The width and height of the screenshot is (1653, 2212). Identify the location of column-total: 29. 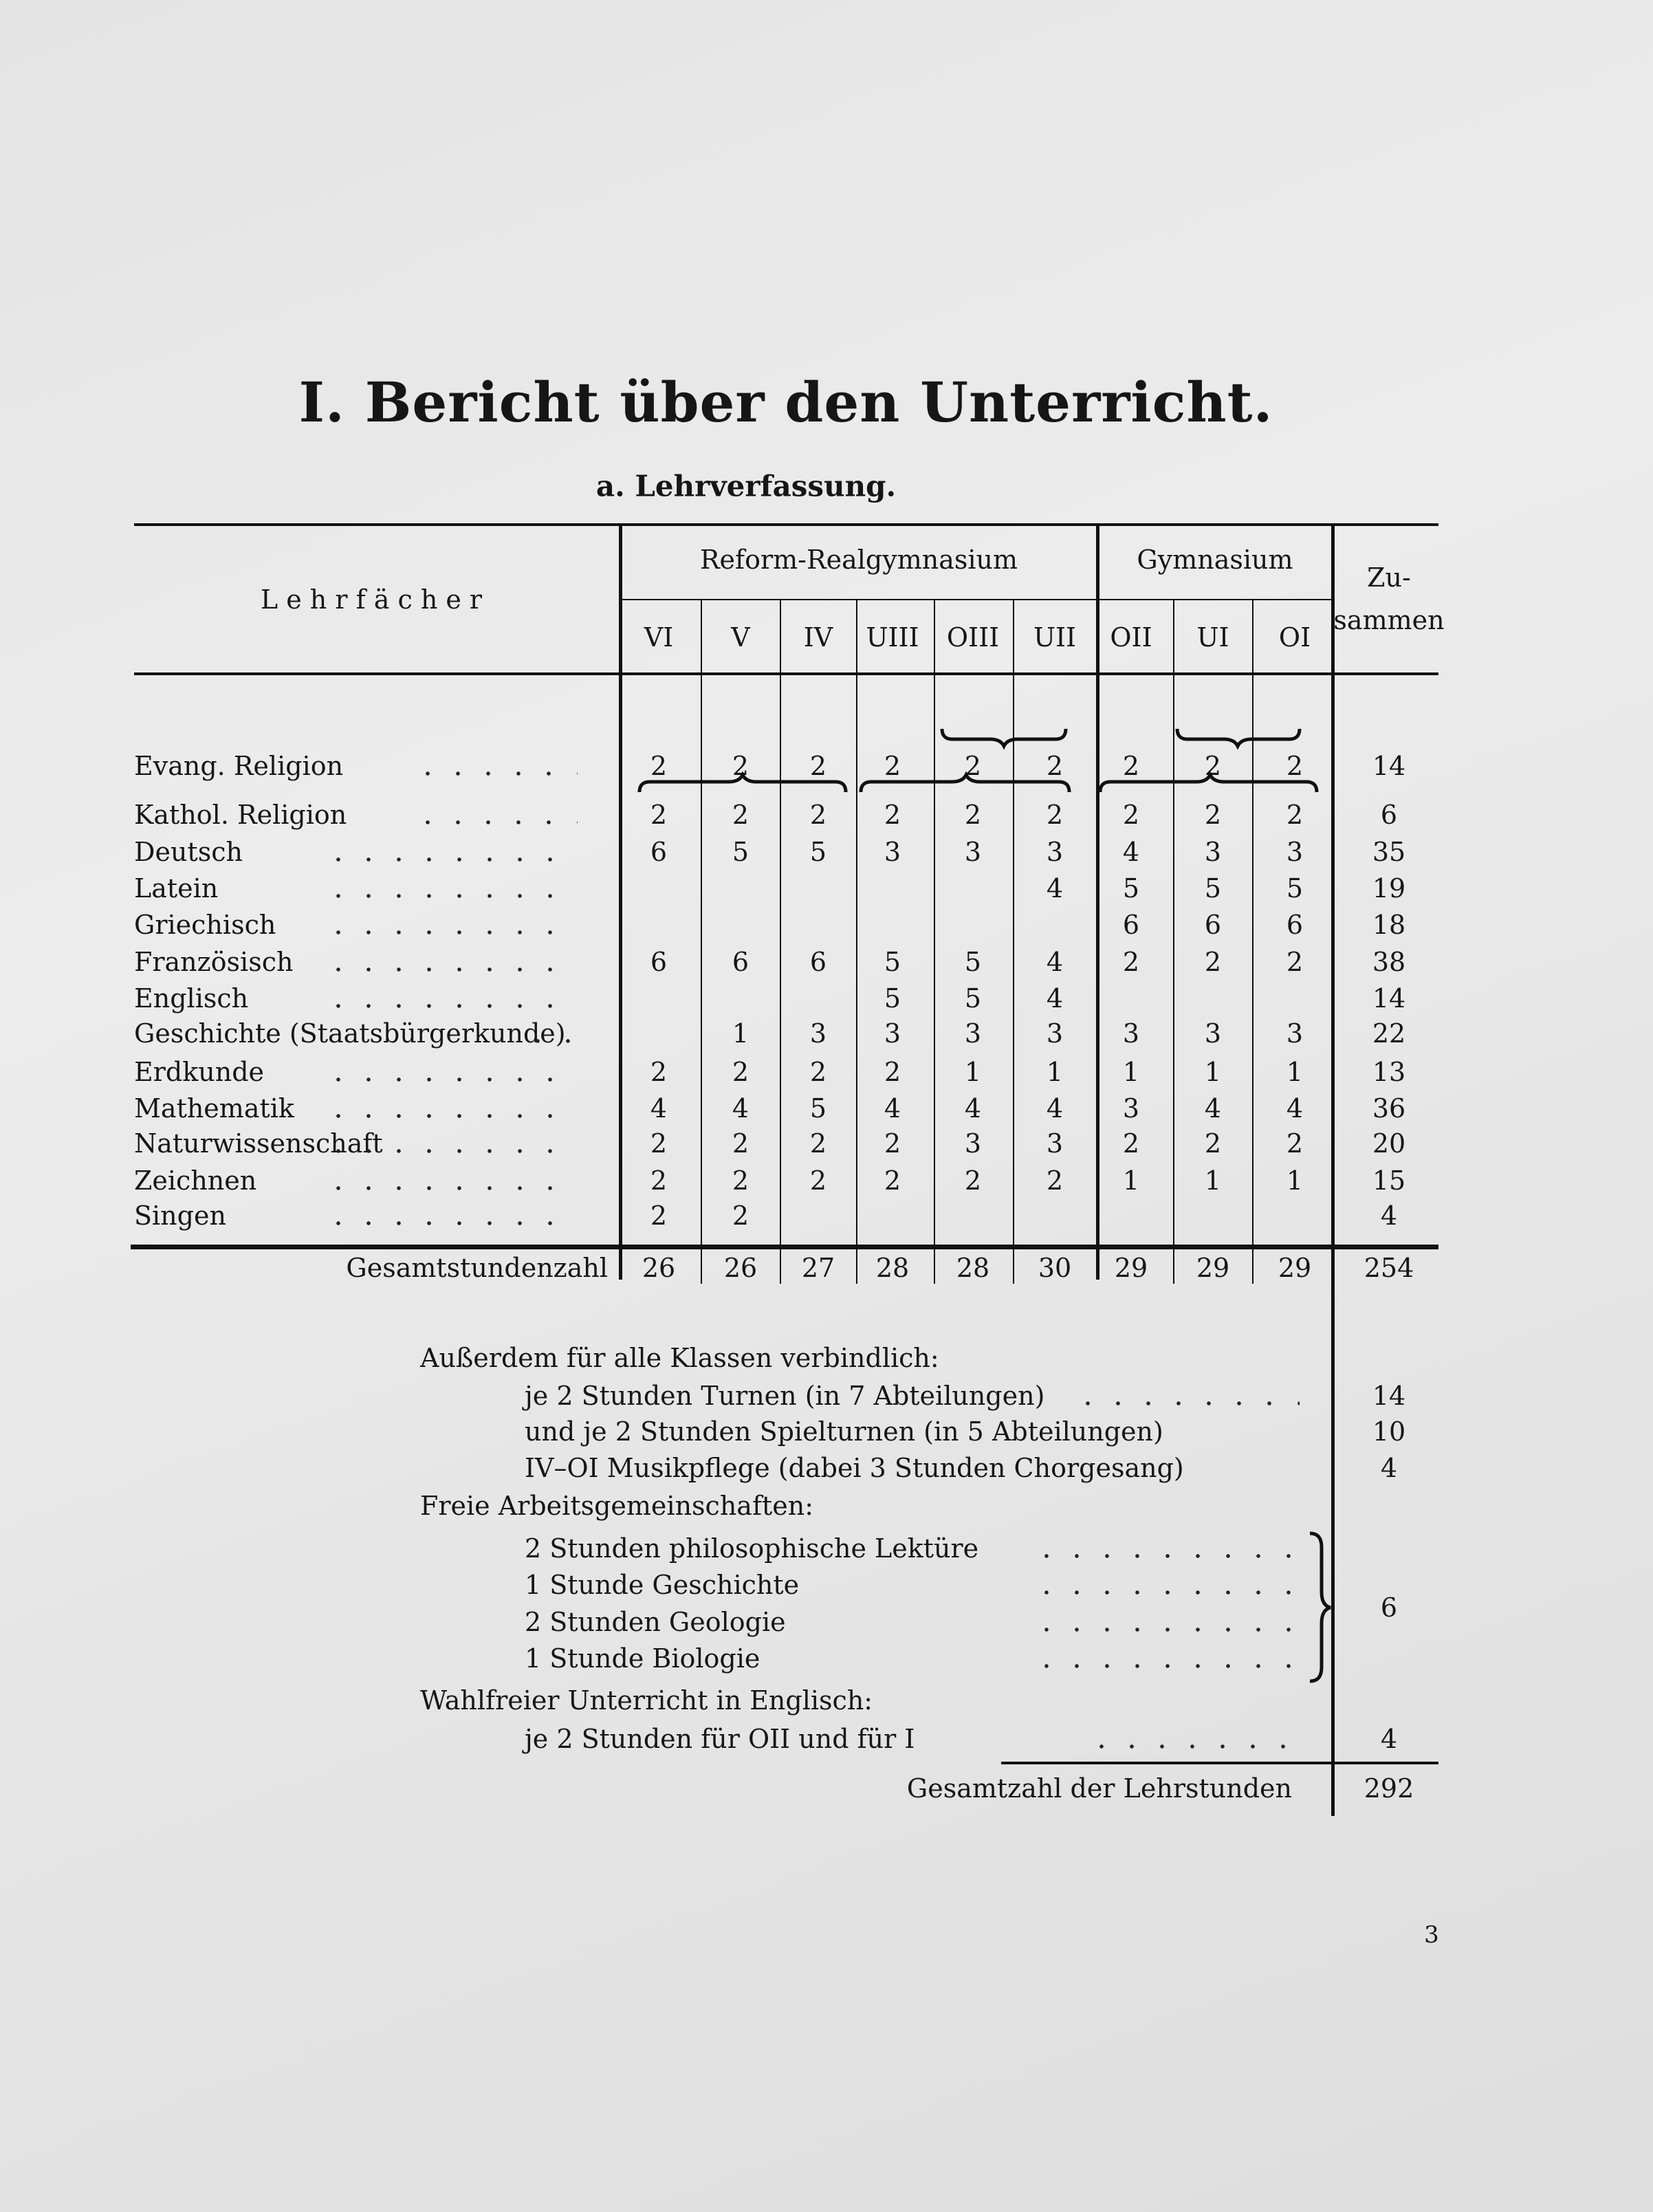
(1131, 1268).